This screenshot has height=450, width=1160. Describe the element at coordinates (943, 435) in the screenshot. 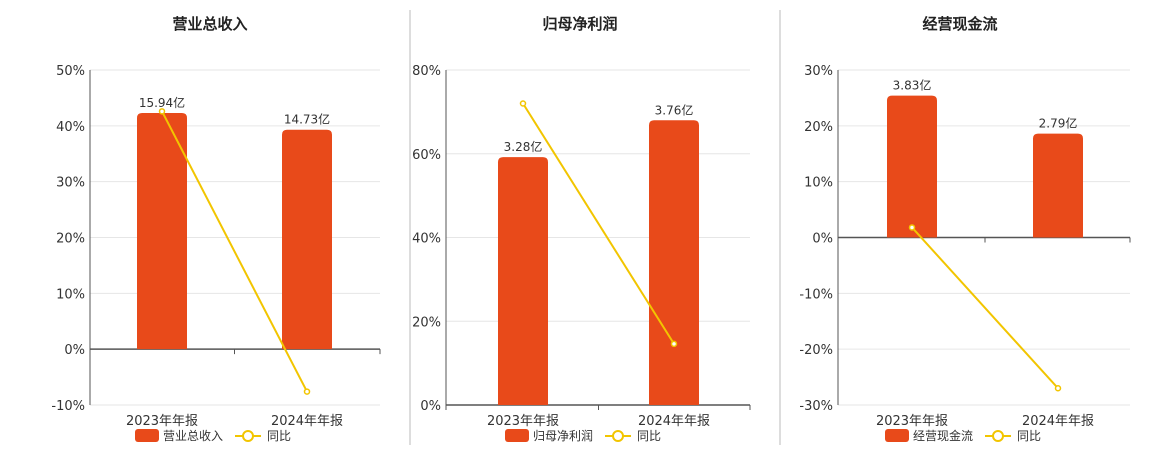

I see `legend-bar-label: 经营现金流` at that location.